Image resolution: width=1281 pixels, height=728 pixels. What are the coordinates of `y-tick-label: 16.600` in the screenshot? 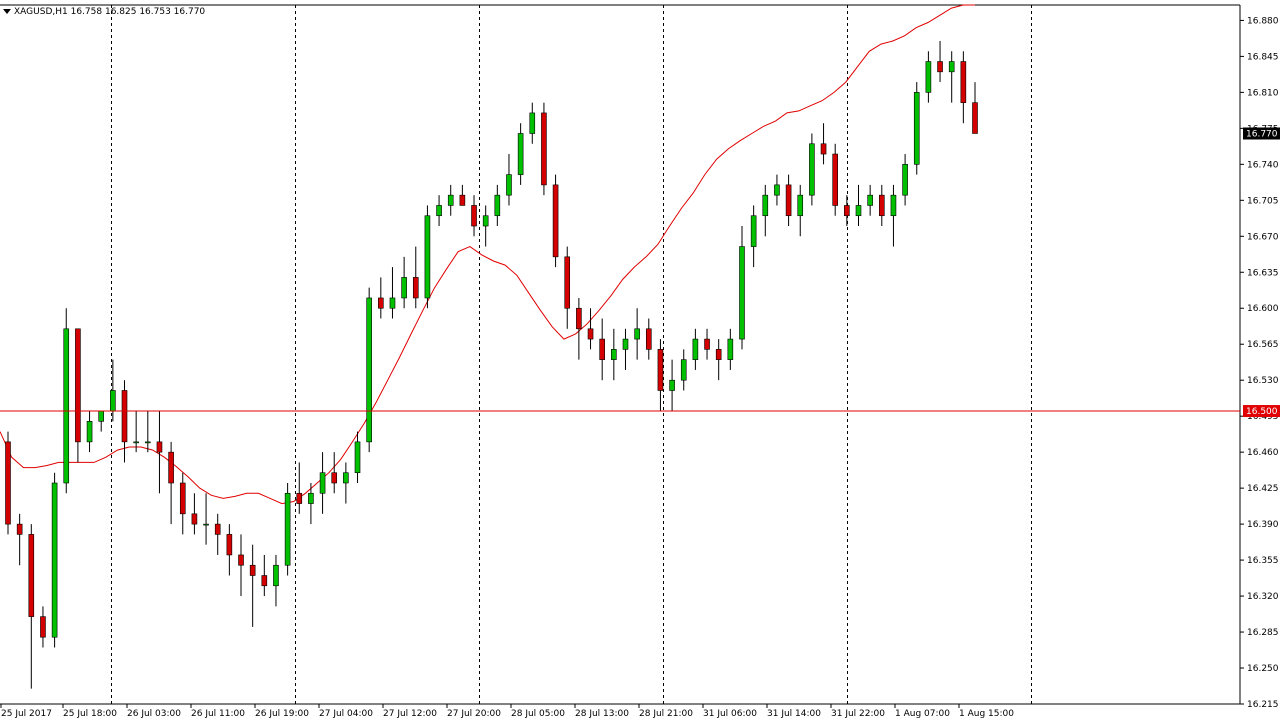 It's located at (1263, 309).